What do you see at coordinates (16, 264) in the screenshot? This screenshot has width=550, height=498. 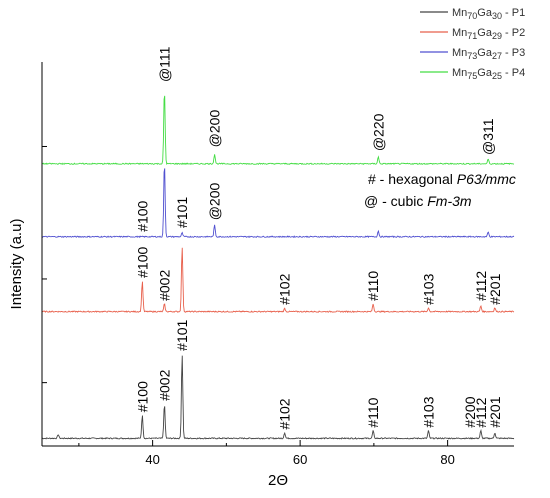 I see `y-axis-title: Intensity (a.u)` at bounding box center [16, 264].